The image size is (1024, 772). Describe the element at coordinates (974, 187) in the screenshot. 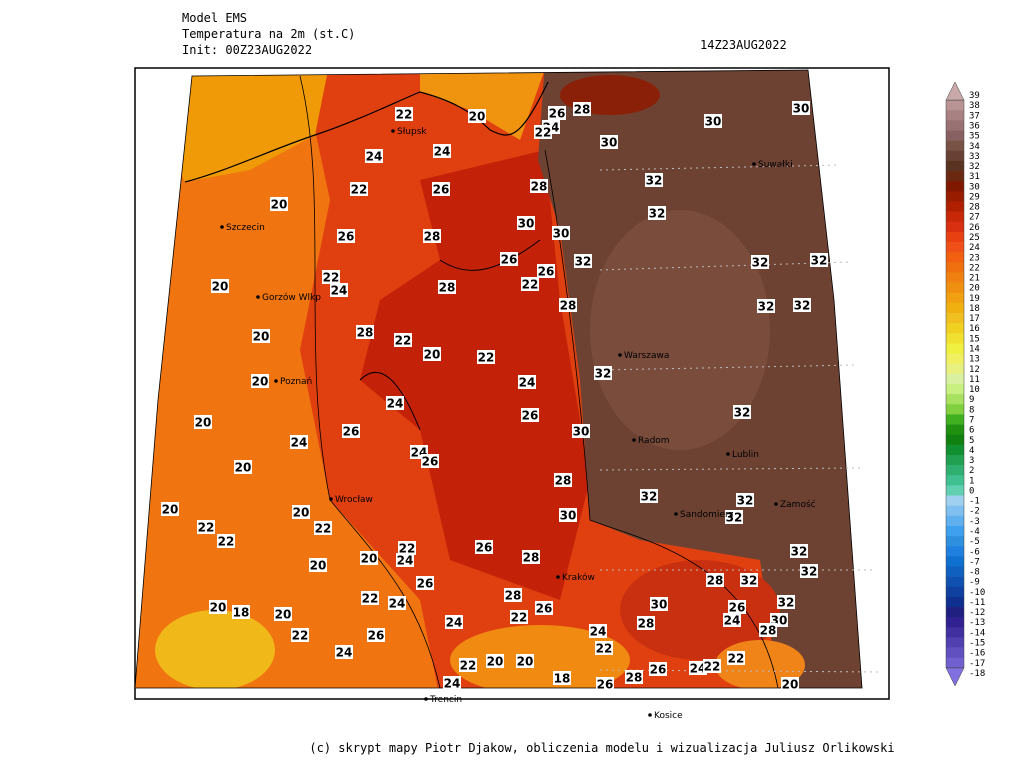

I see `colorbar-label: 30` at that location.